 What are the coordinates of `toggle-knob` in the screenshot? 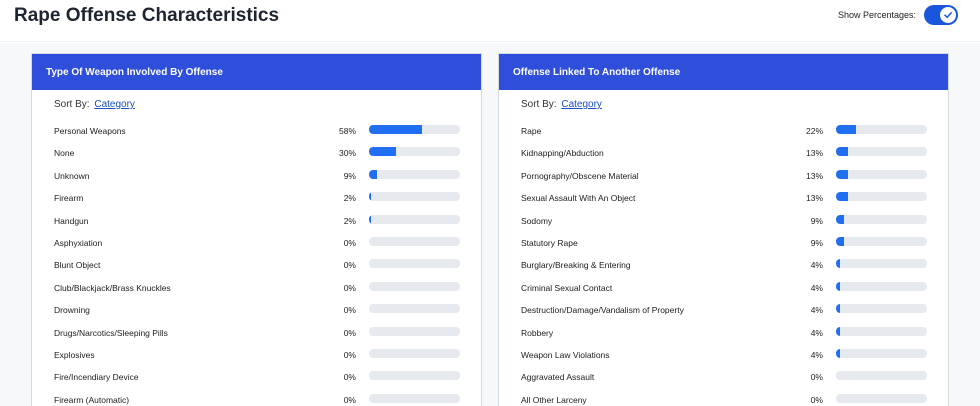 It's located at (948, 15).